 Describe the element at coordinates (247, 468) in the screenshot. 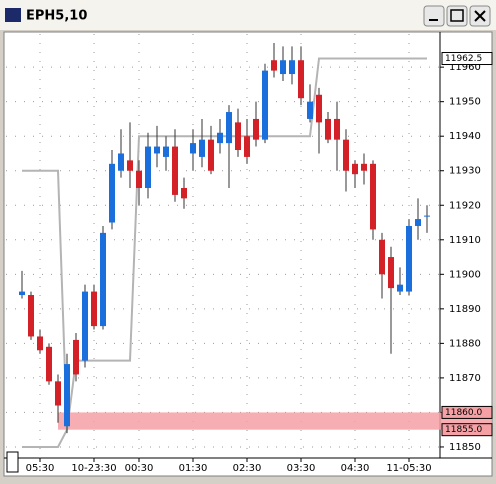

I see `x-tick-label: 02:30` at that location.